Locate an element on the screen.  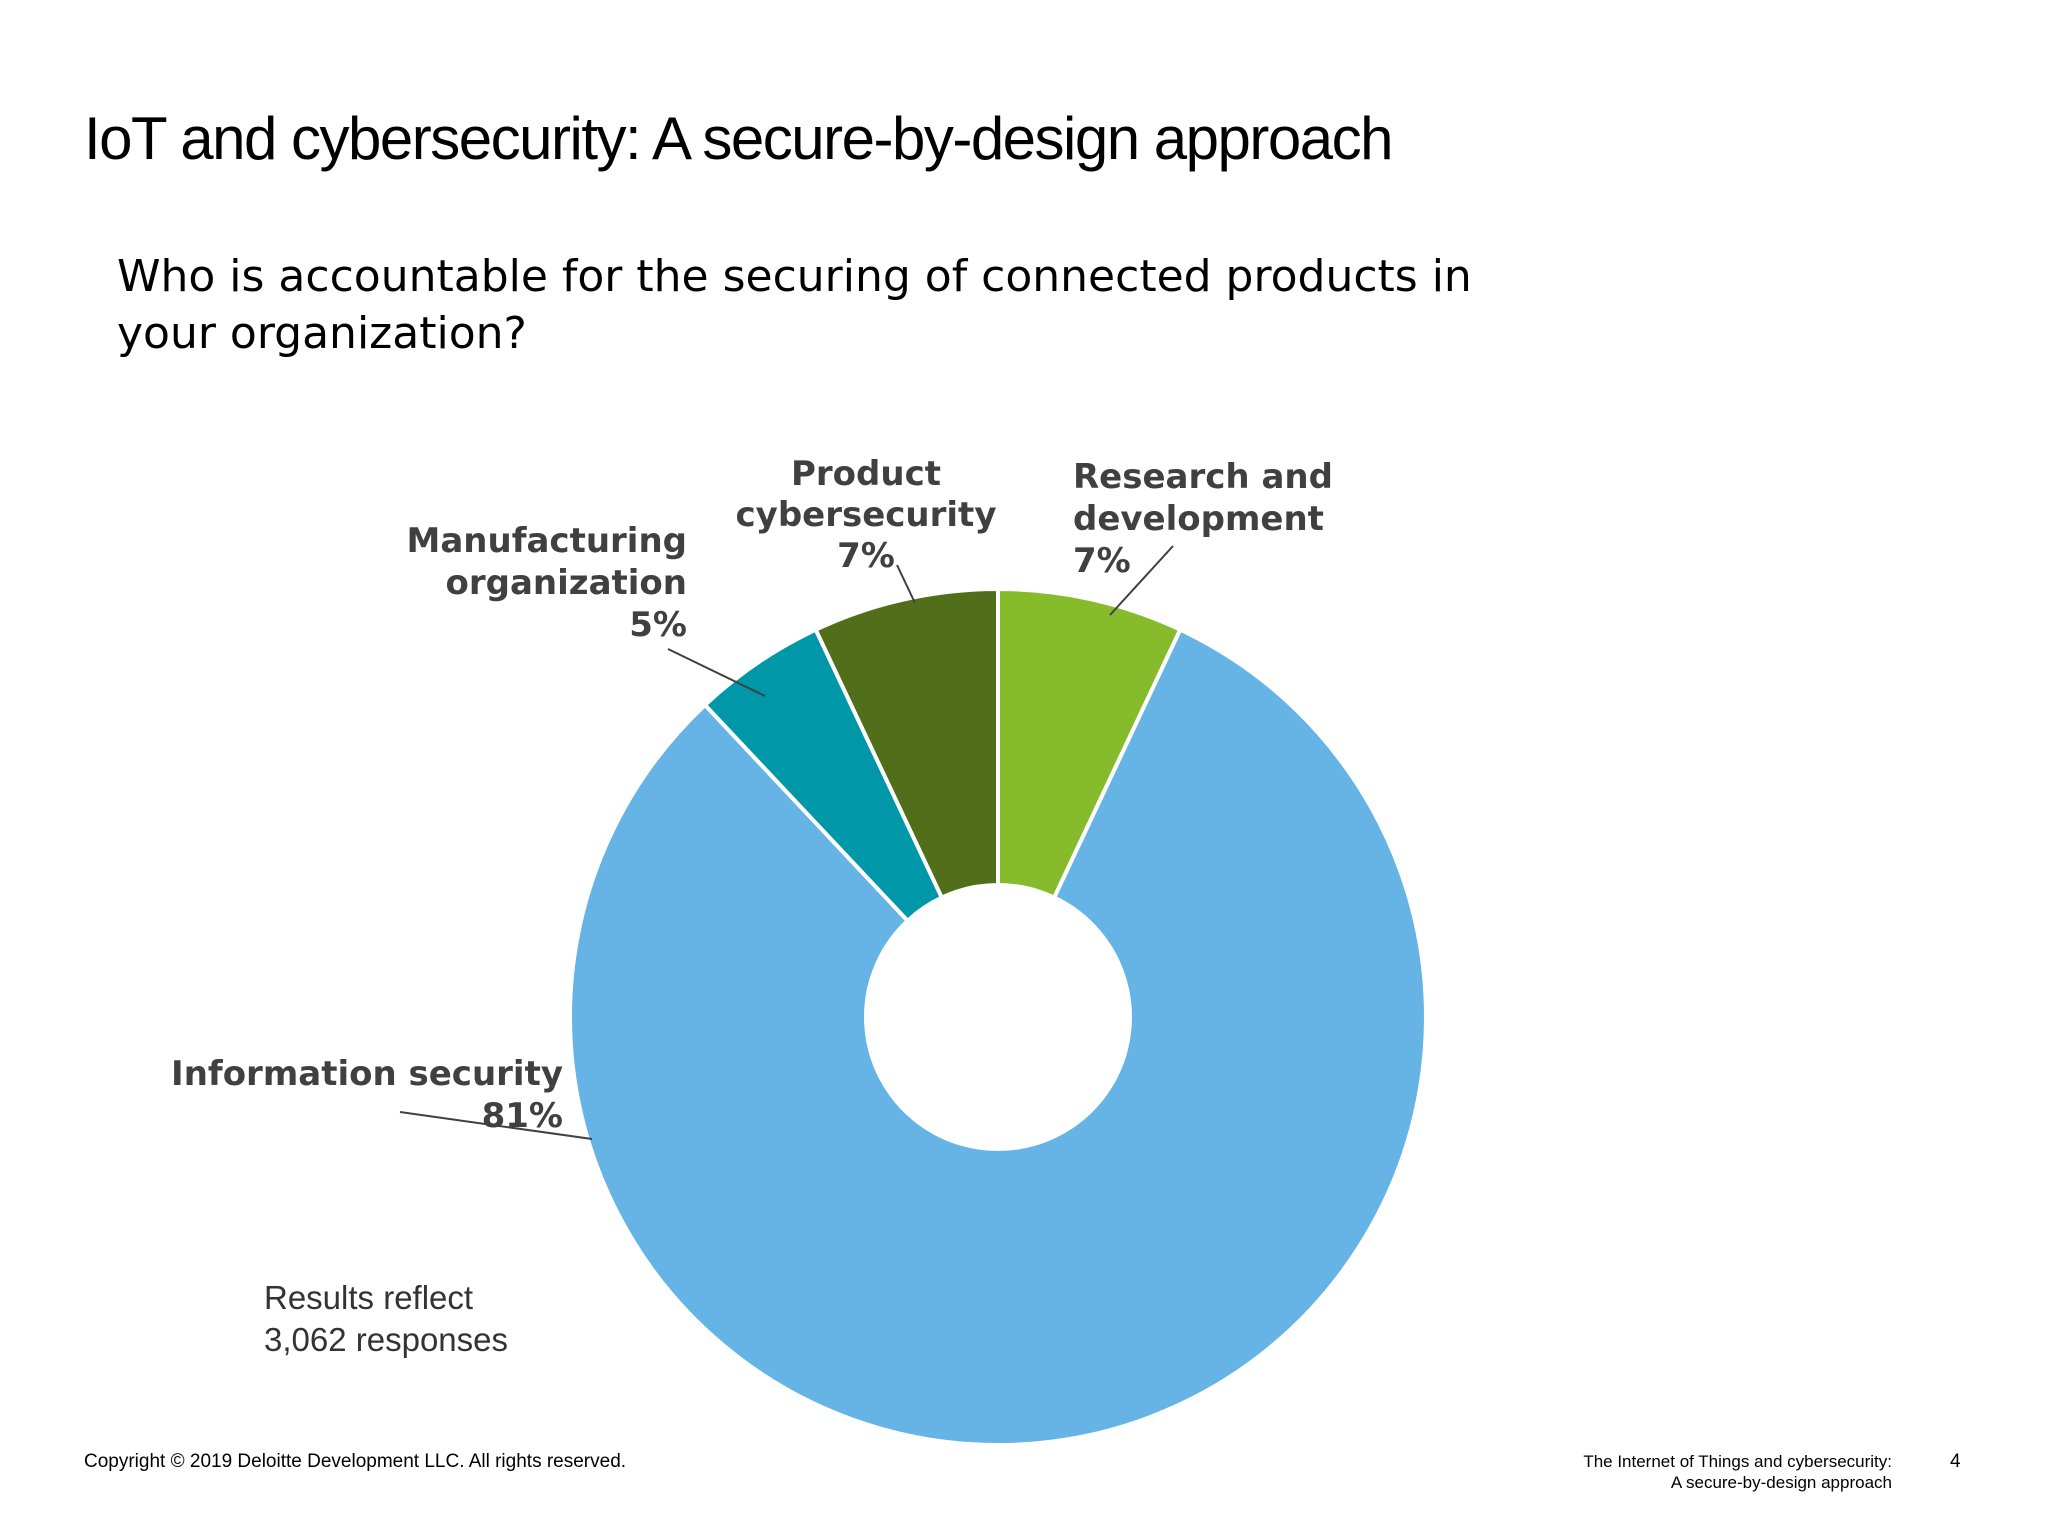
response-note: Results reflect 3,062 responses is located at coordinates (386, 1319).